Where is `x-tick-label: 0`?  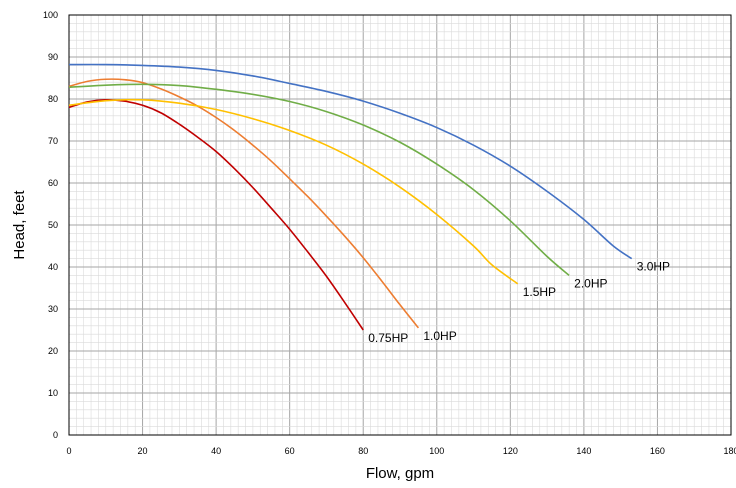
x-tick-label: 0 is located at coordinates (68, 451).